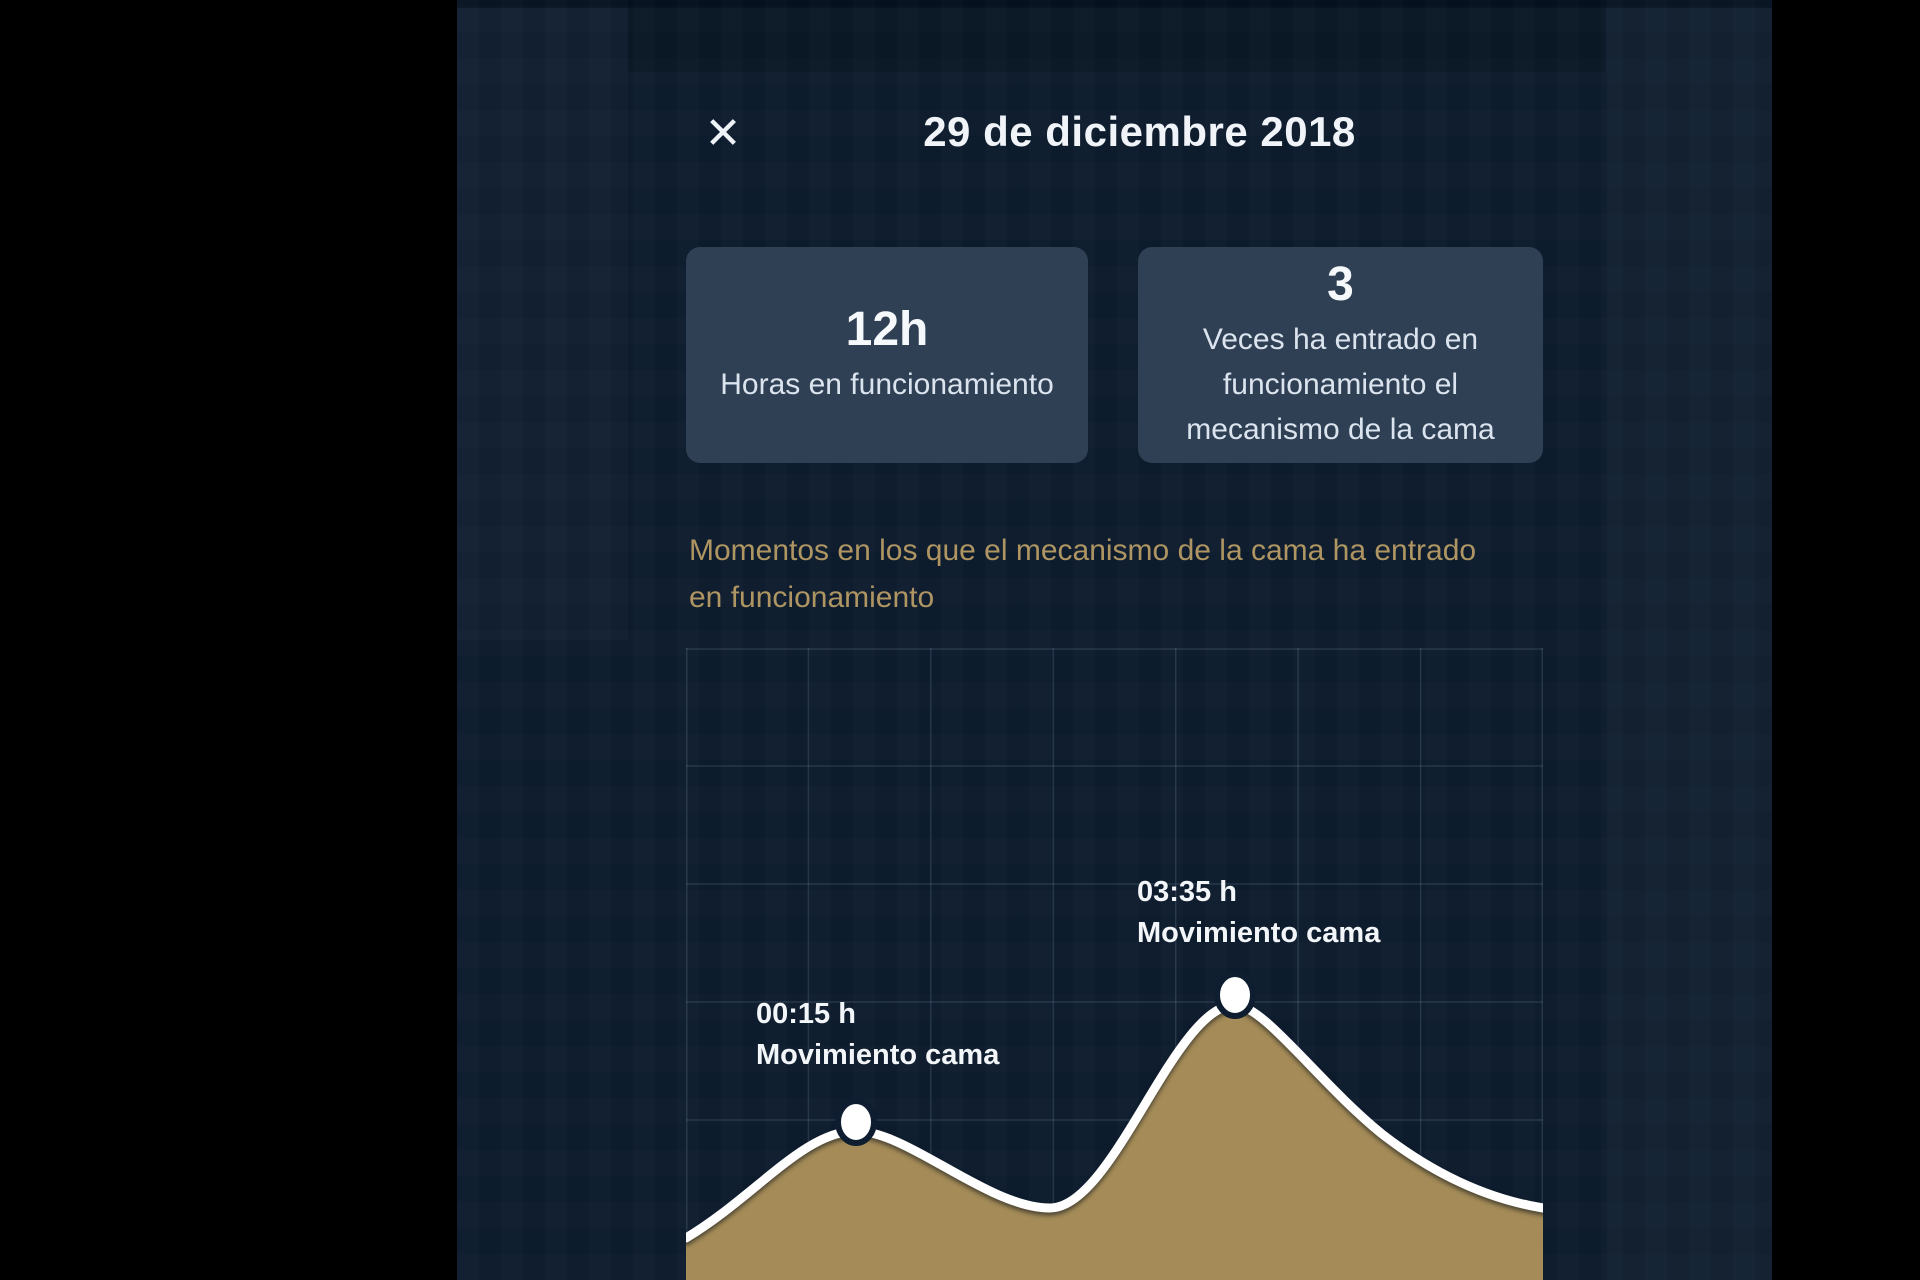 The height and width of the screenshot is (1280, 1920). I want to click on marker-2-time: 03:35 h, so click(1187, 892).